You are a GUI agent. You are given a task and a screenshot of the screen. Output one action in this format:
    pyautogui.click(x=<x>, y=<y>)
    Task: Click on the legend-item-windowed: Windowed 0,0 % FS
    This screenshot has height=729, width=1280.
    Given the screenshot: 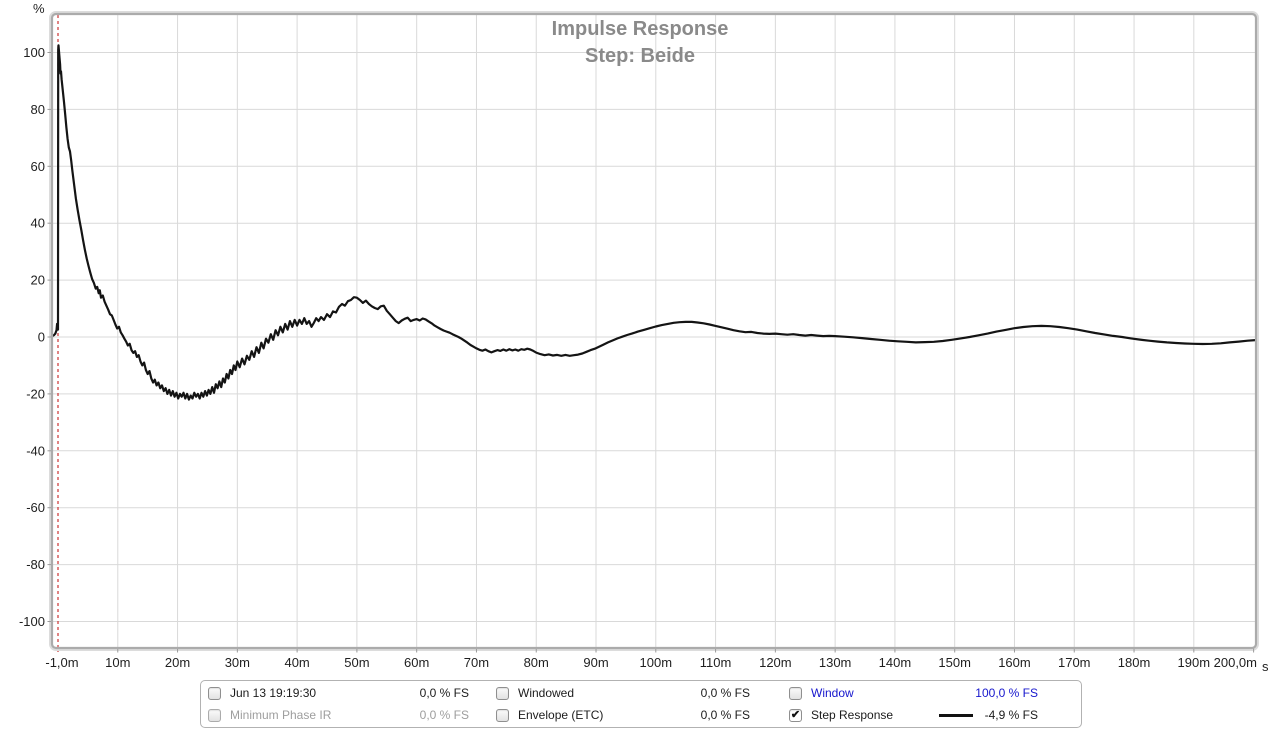 What is the action you would take?
    pyautogui.click(x=635, y=693)
    